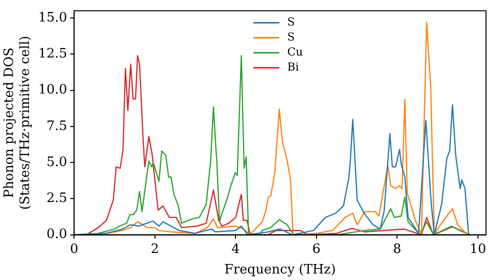 This screenshot has height=280, width=500. I want to click on y-tick-label: 10.0, so click(53, 90).